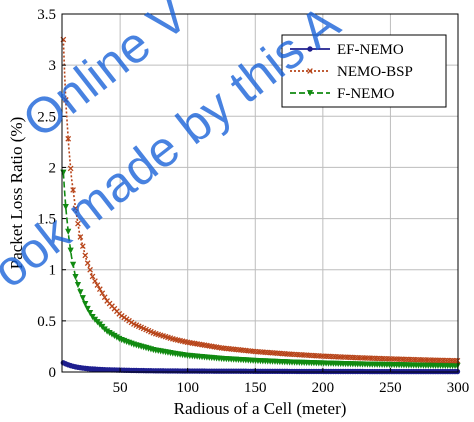  Describe the element at coordinates (16, 193) in the screenshot. I see `y-axis-label: Packet Loss Ratio (%)` at that location.